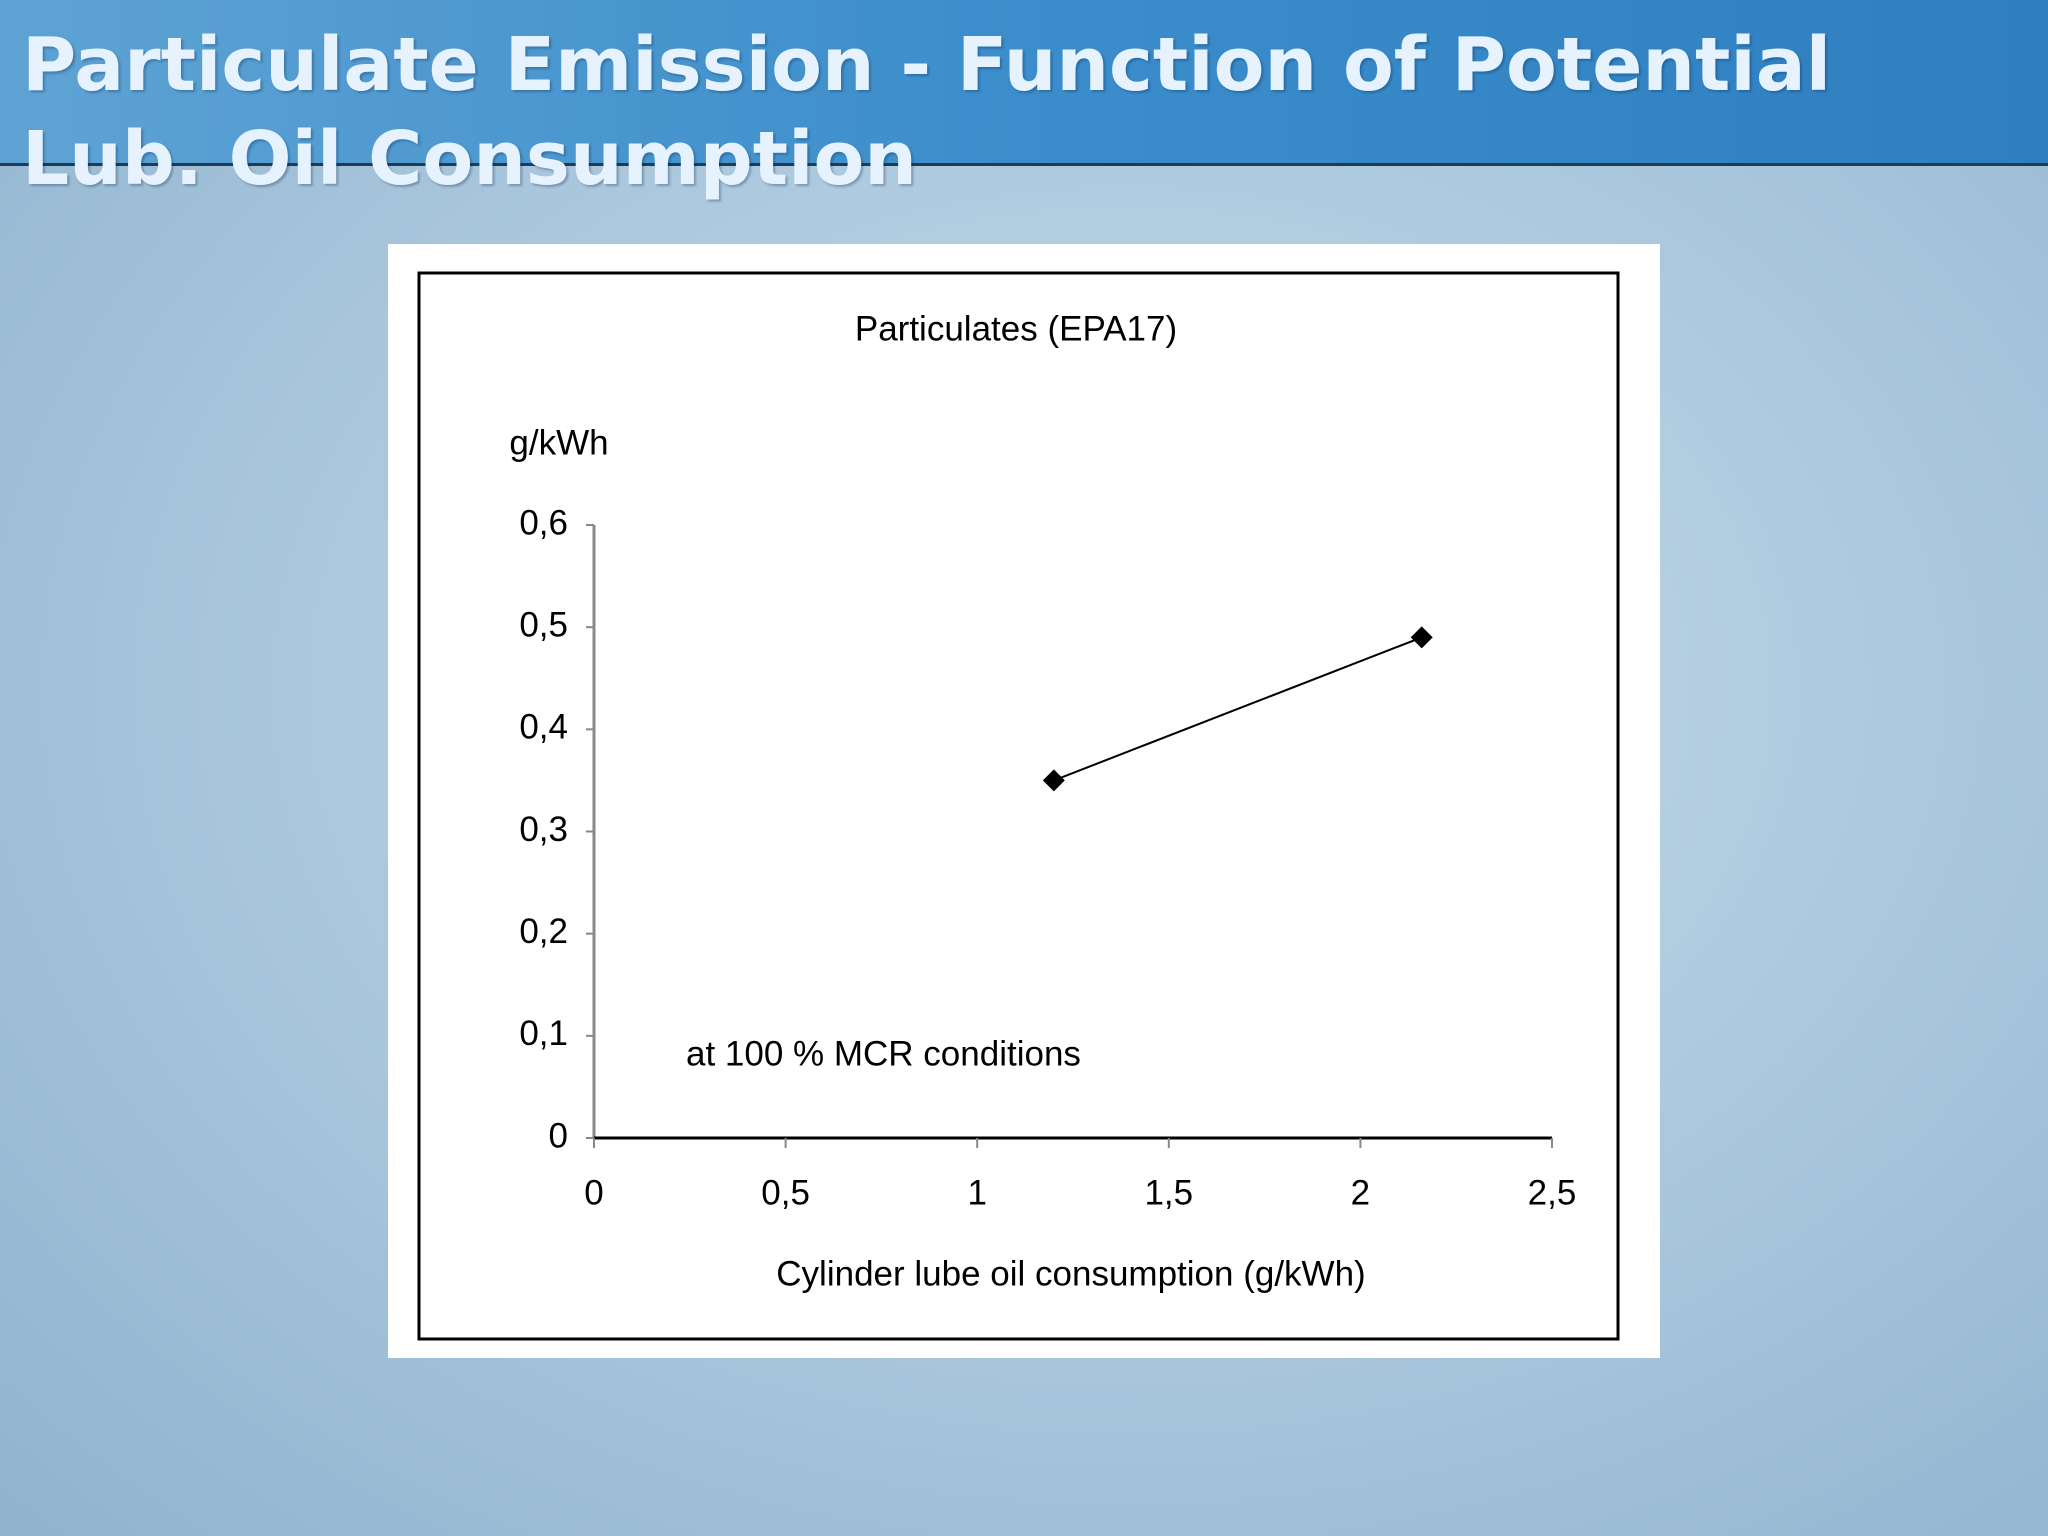 The width and height of the screenshot is (2048, 1536). I want to click on header-band, so click(1024, 83).